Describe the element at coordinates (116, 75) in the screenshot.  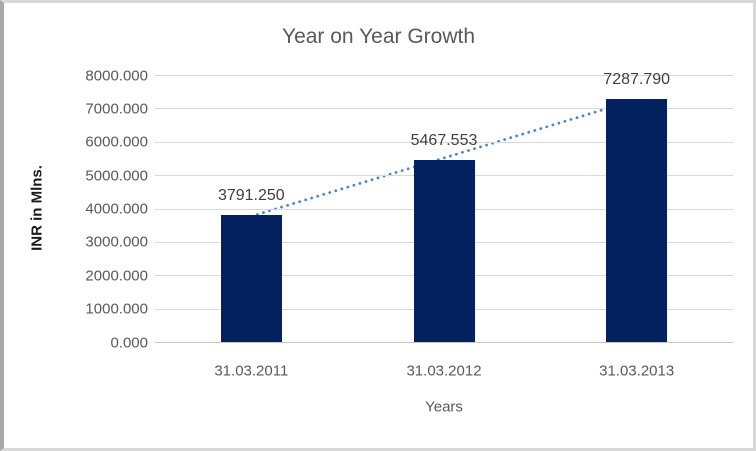
I see `y-tick-label: 8000.000` at that location.